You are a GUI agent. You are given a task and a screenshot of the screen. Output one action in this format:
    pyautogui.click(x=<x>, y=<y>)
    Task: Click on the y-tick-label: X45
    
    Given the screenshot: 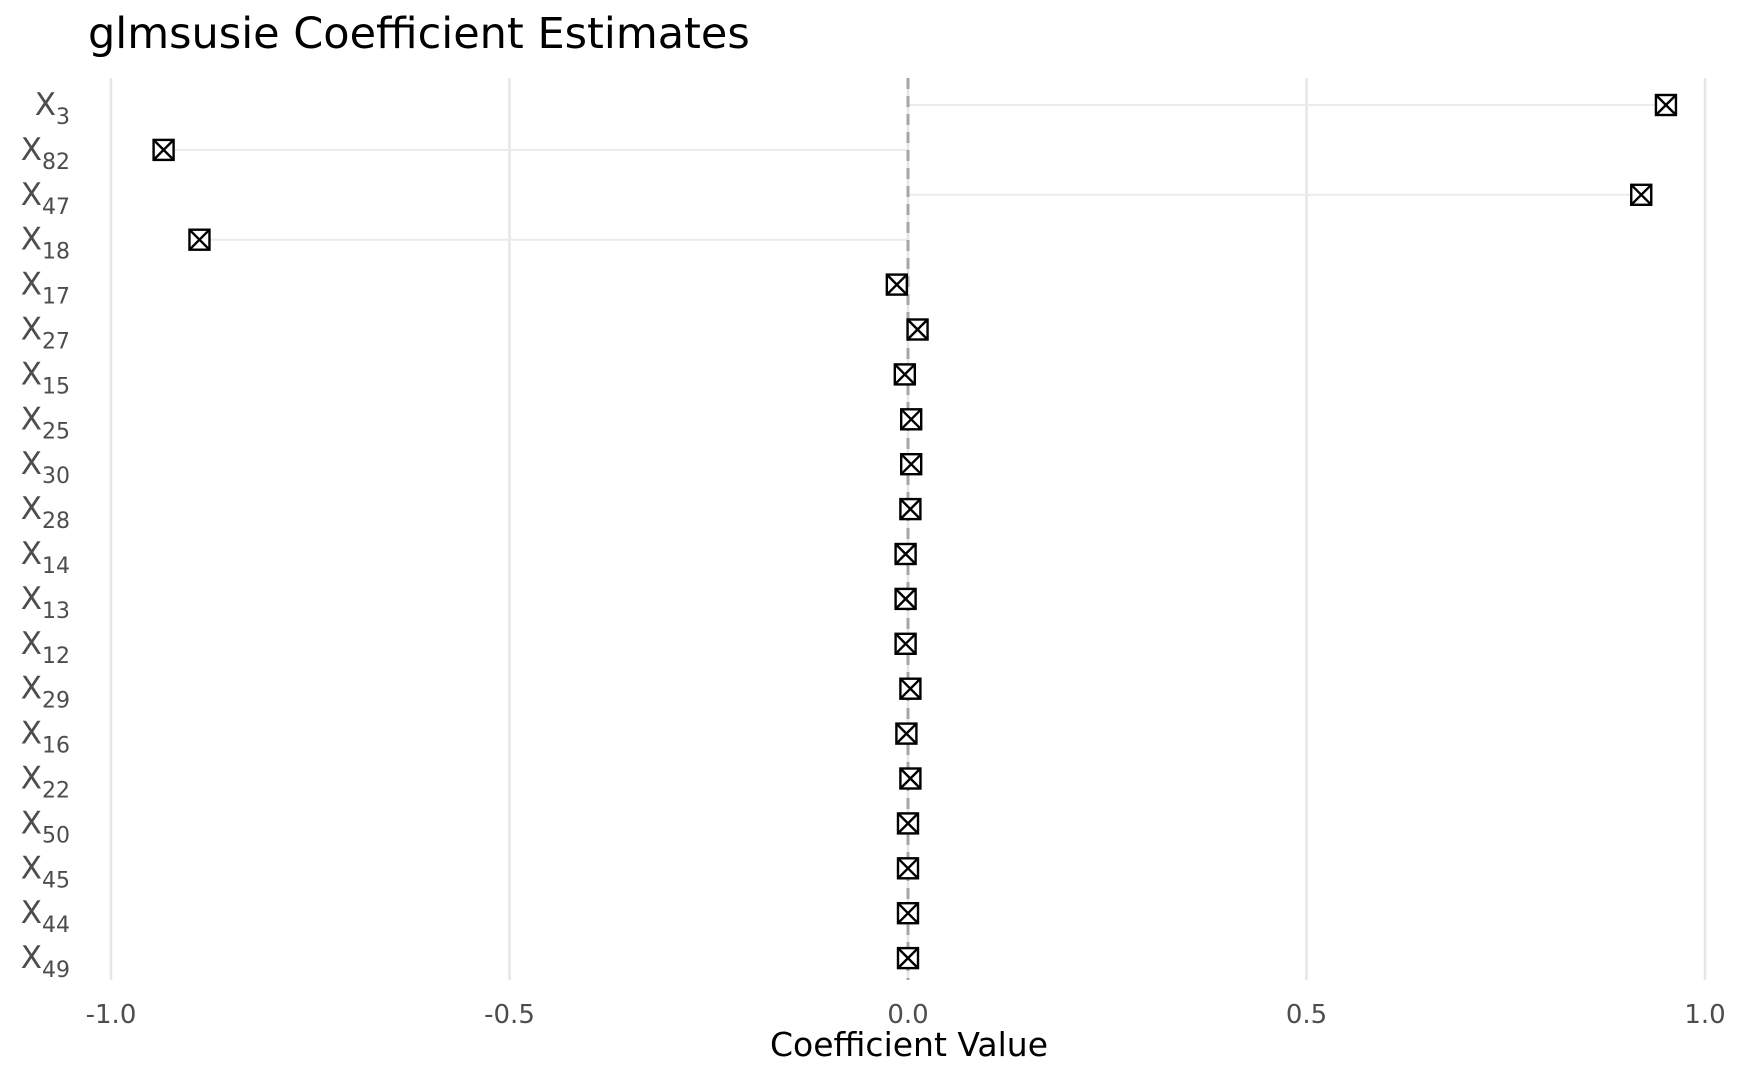 What is the action you would take?
    pyautogui.click(x=45, y=871)
    